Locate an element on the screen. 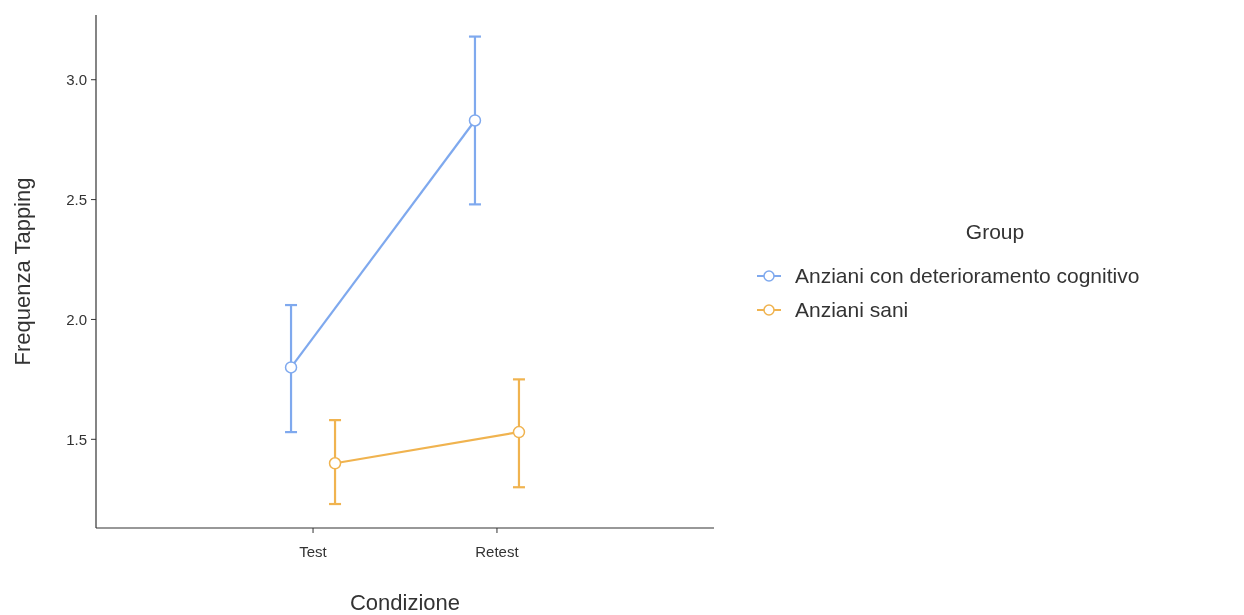 Image resolution: width=1244 pixels, height=615 pixels. x-tick-label: Test is located at coordinates (313, 551).